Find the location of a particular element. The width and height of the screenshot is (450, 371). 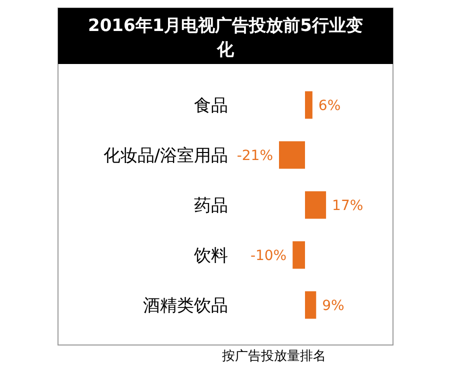

data-label: 17% is located at coordinates (348, 206).